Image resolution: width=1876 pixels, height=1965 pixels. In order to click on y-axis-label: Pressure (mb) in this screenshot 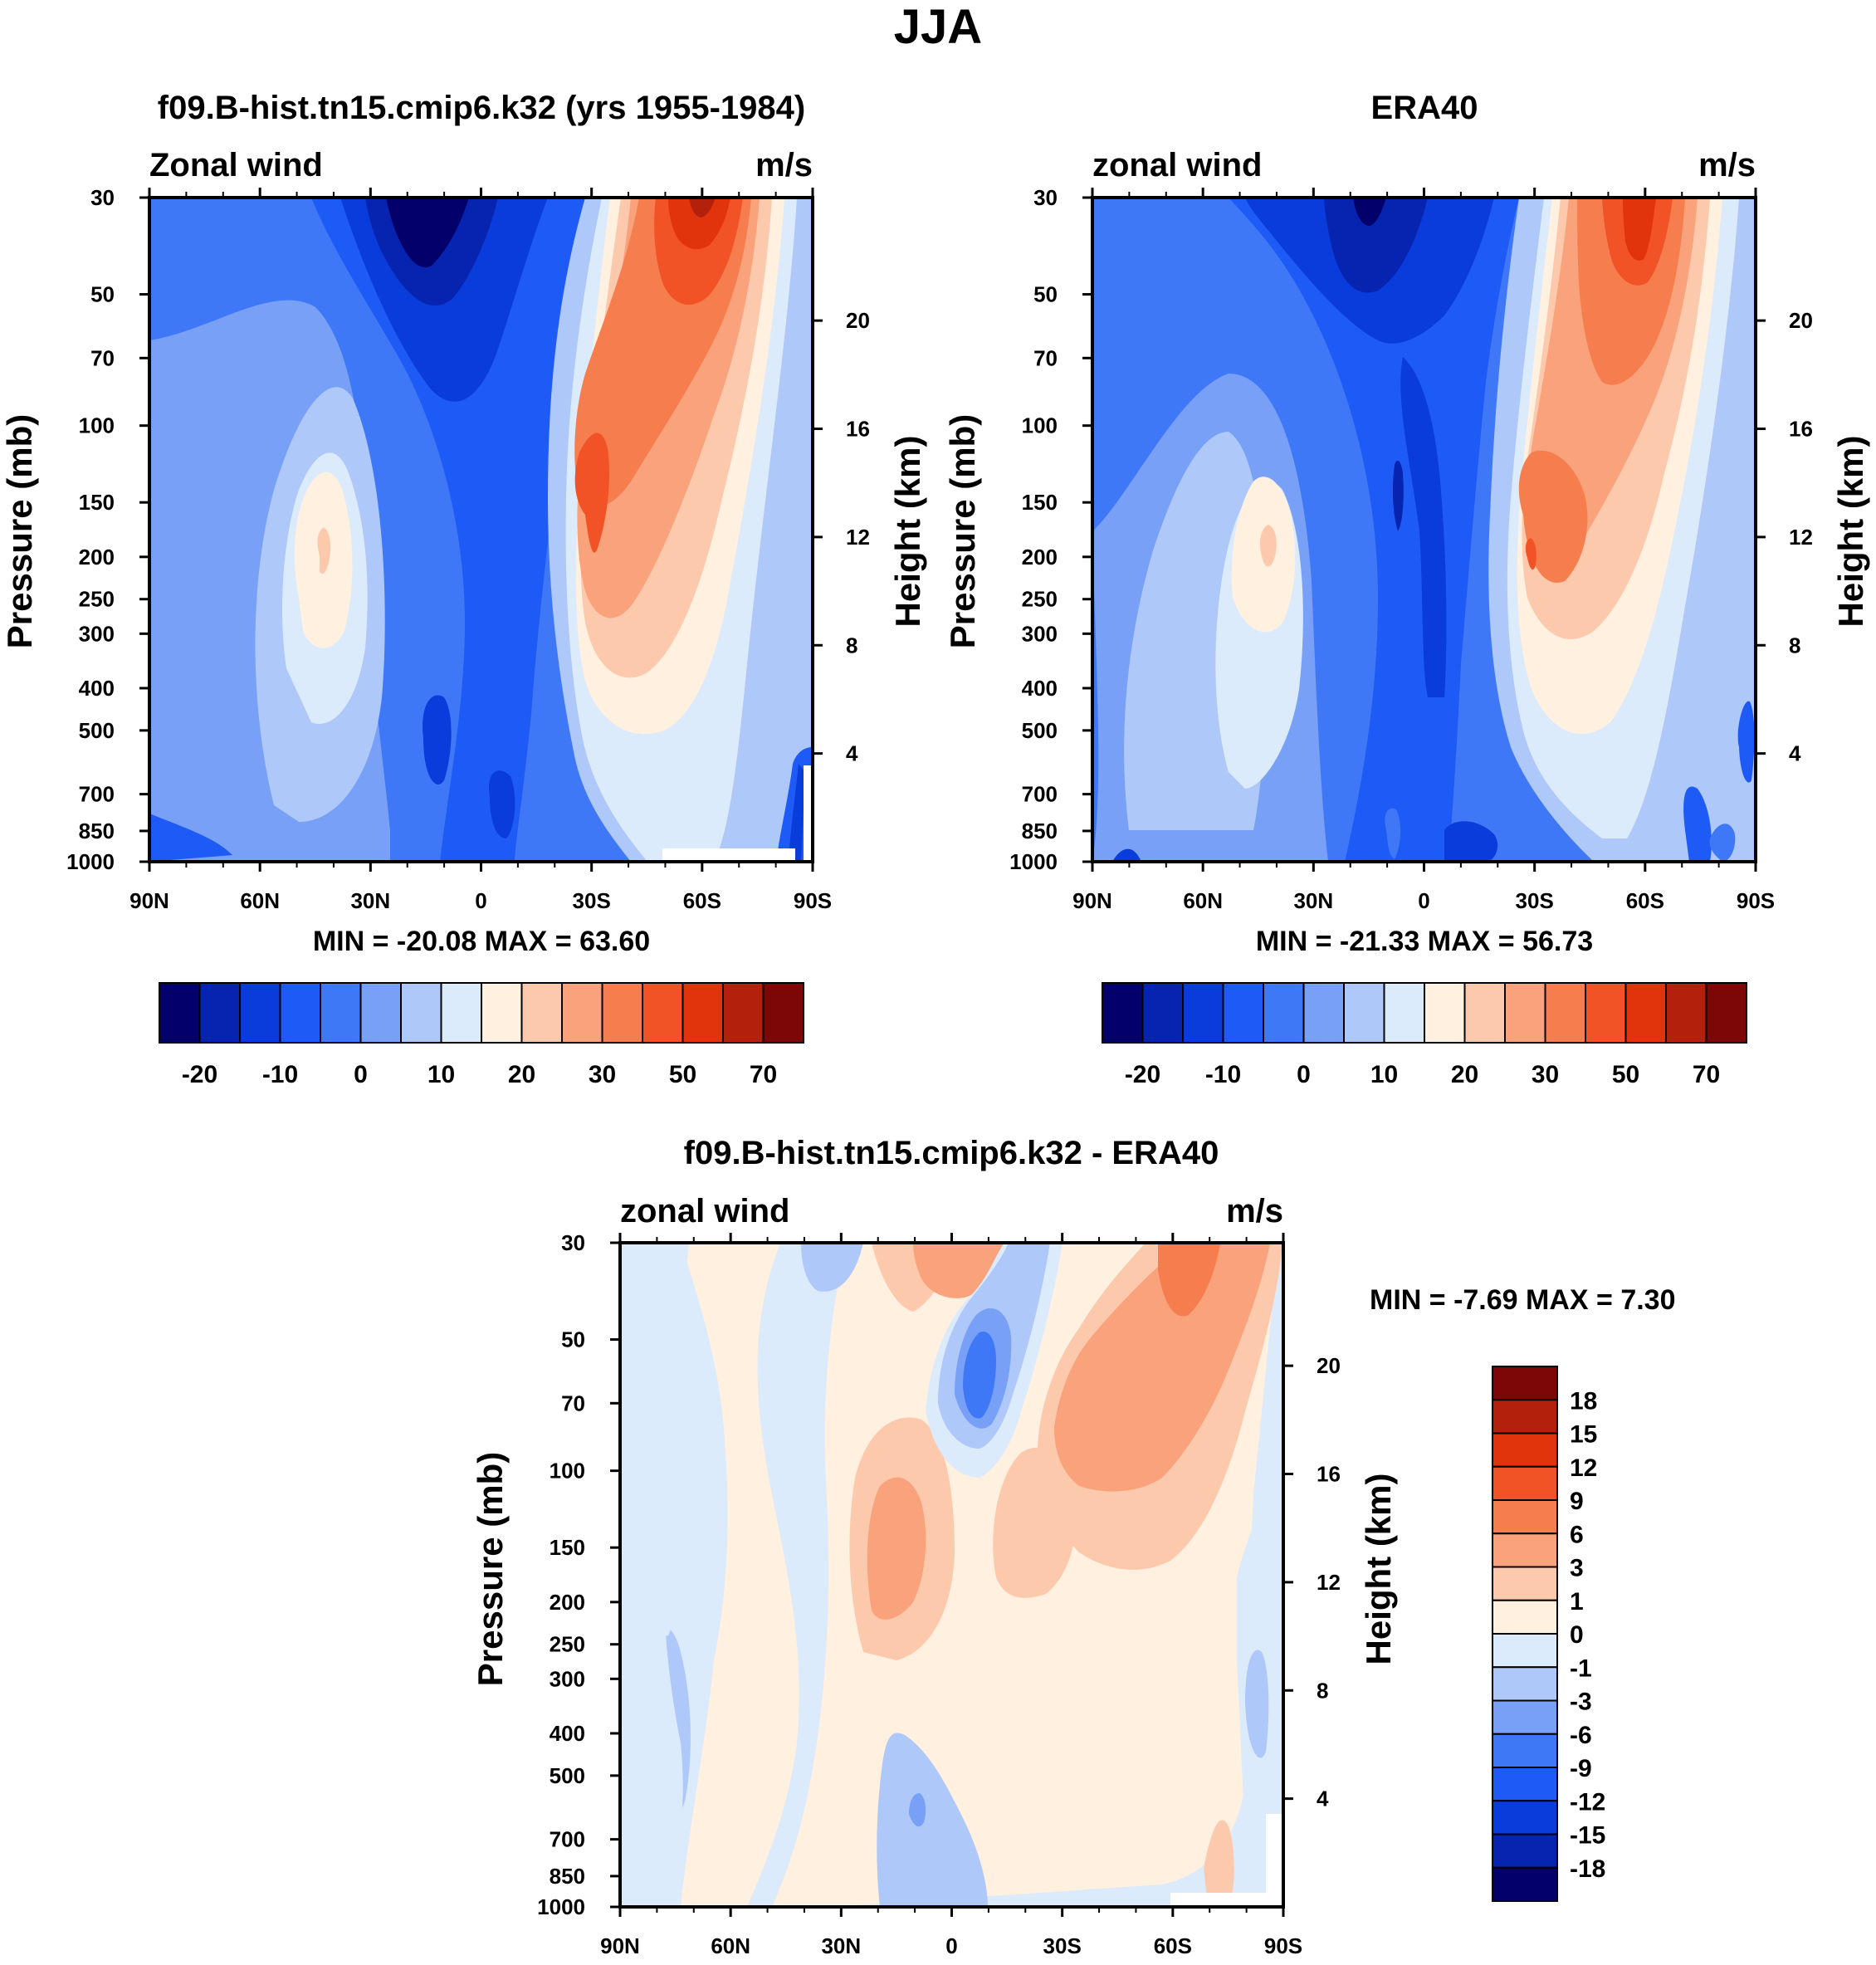, I will do `click(491, 1569)`.